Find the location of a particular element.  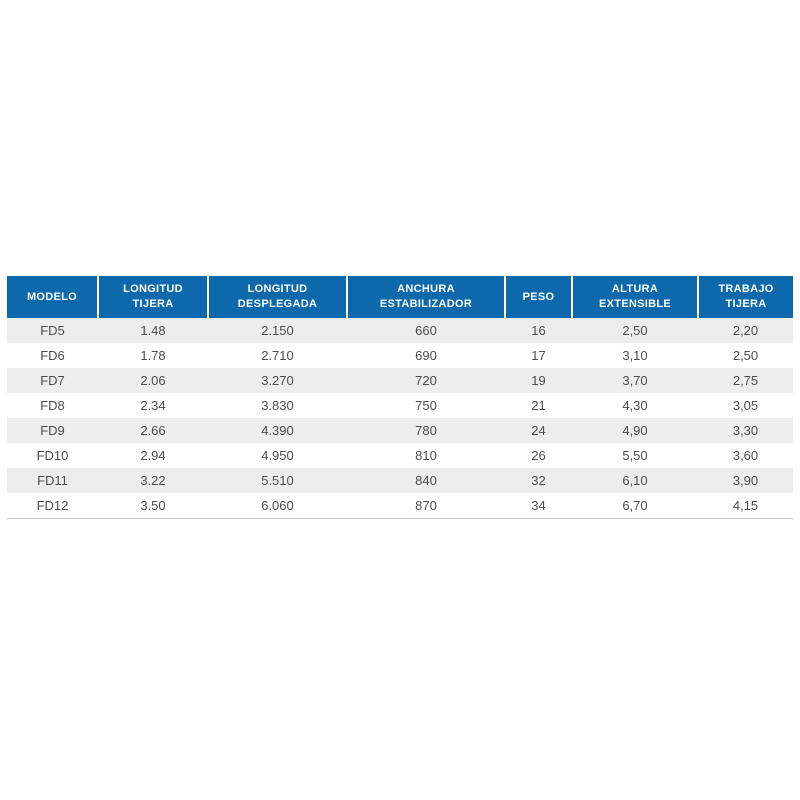

table-cell: 5.510 is located at coordinates (277, 480).